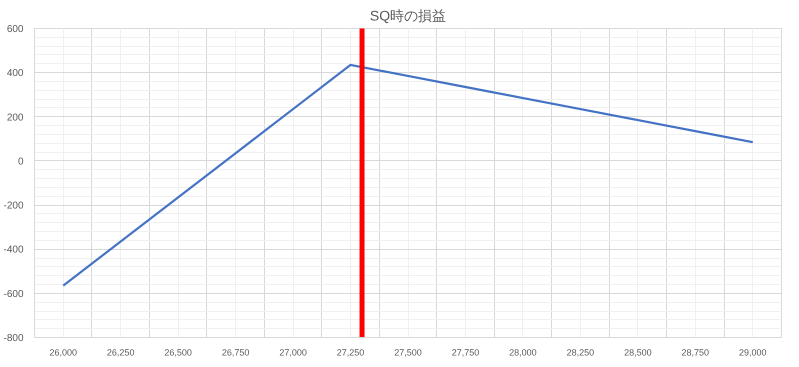 The height and width of the screenshot is (367, 799). Describe the element at coordinates (13, 294) in the screenshot. I see `y-tick-label: -600` at that location.